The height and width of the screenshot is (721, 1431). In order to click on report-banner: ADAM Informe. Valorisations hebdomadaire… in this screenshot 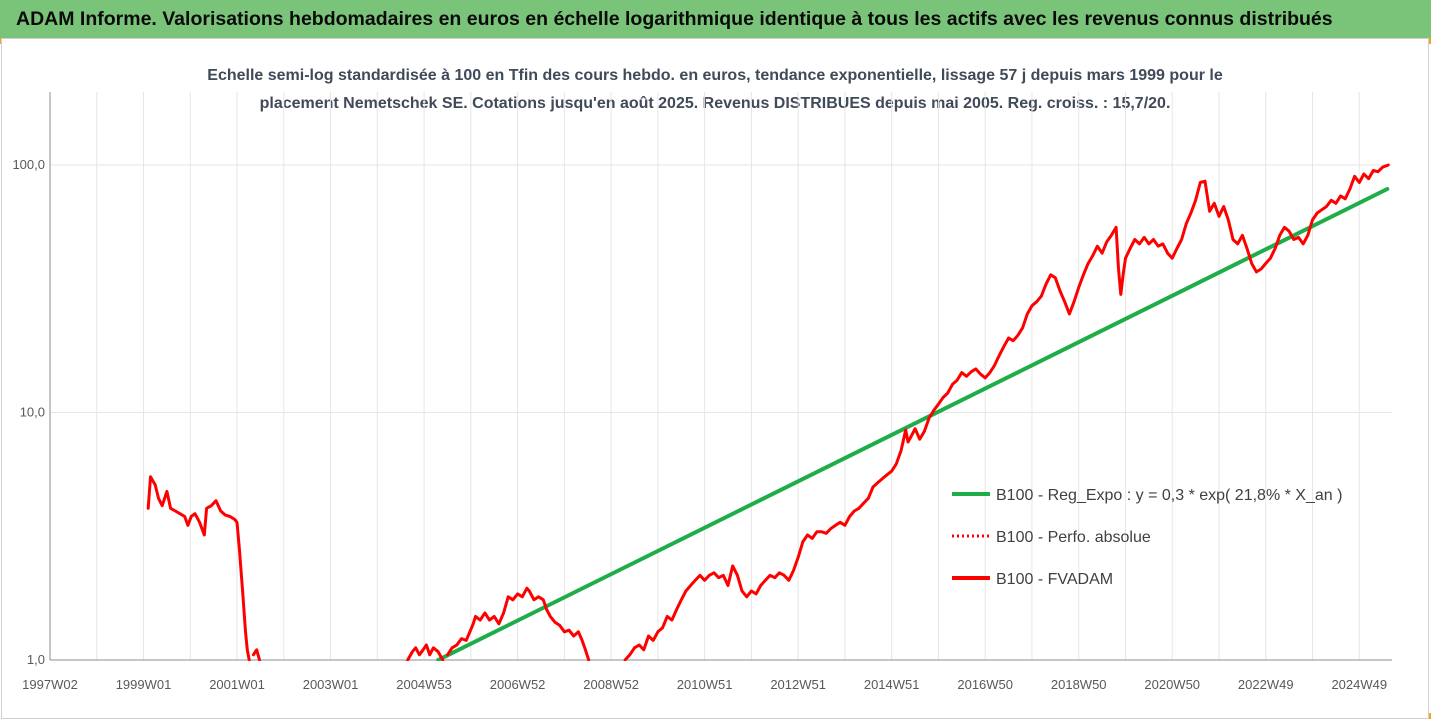, I will do `click(715, 19)`.